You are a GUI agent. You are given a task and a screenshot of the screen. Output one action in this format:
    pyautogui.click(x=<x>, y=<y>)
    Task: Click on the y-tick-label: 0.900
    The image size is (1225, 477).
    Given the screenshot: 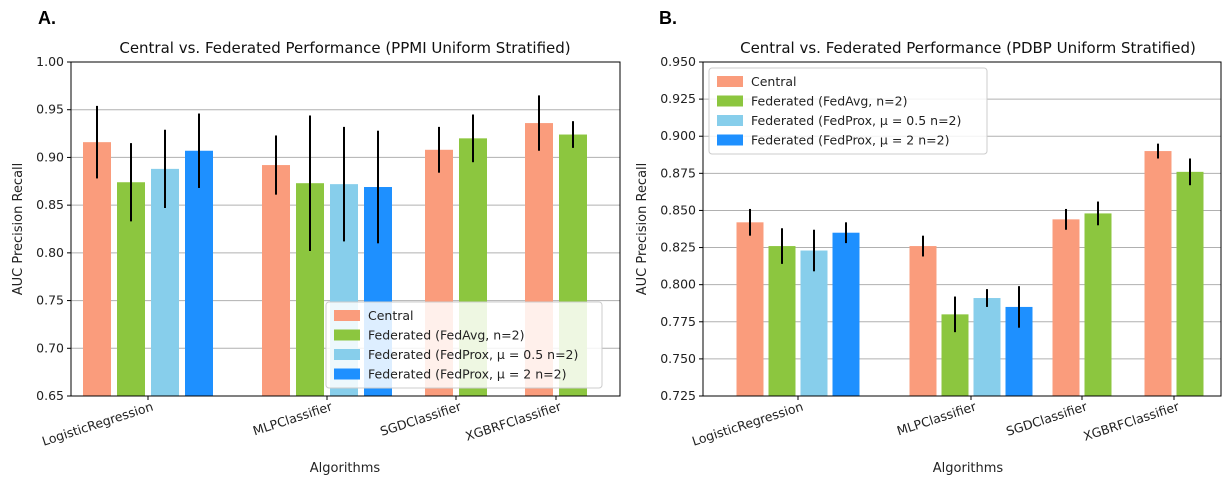 What is the action you would take?
    pyautogui.click(x=678, y=135)
    